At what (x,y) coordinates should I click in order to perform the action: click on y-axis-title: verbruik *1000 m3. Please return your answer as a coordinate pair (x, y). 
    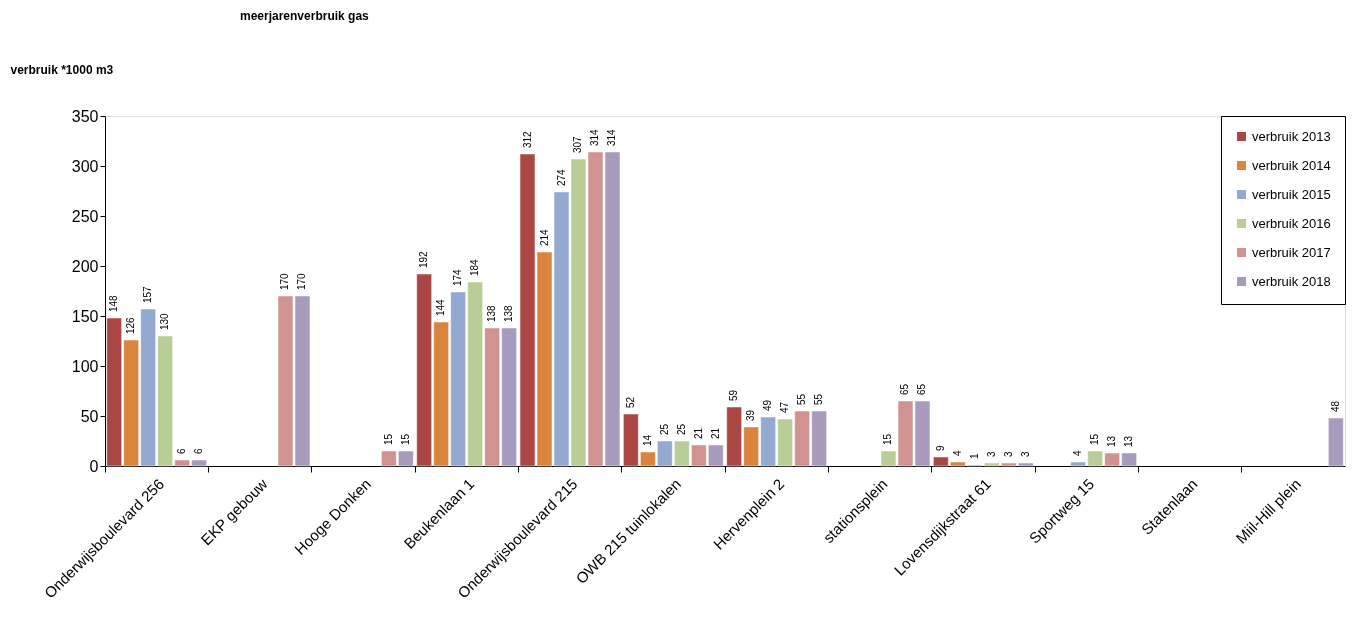
    Looking at the image, I should click on (62, 69).